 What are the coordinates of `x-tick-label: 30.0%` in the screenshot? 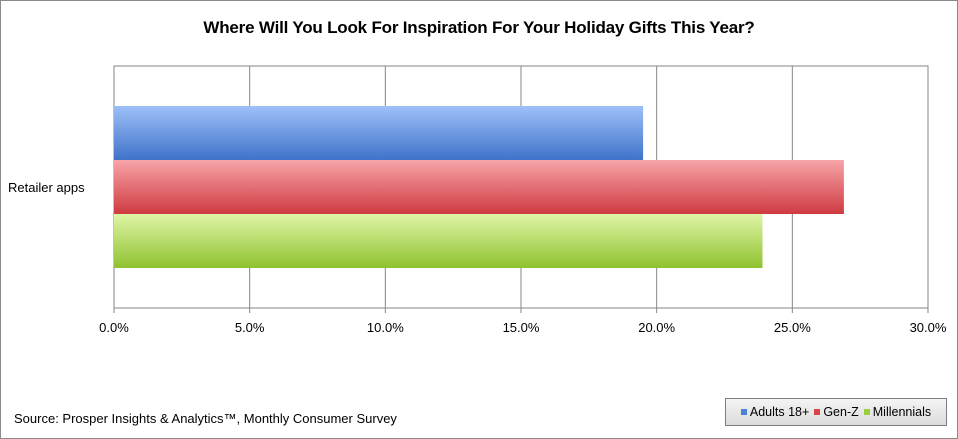 It's located at (928, 327).